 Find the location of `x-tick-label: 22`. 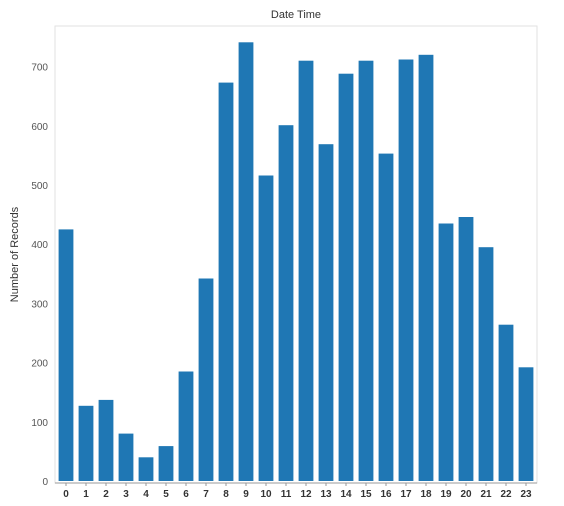

x-tick-label: 22 is located at coordinates (506, 494).